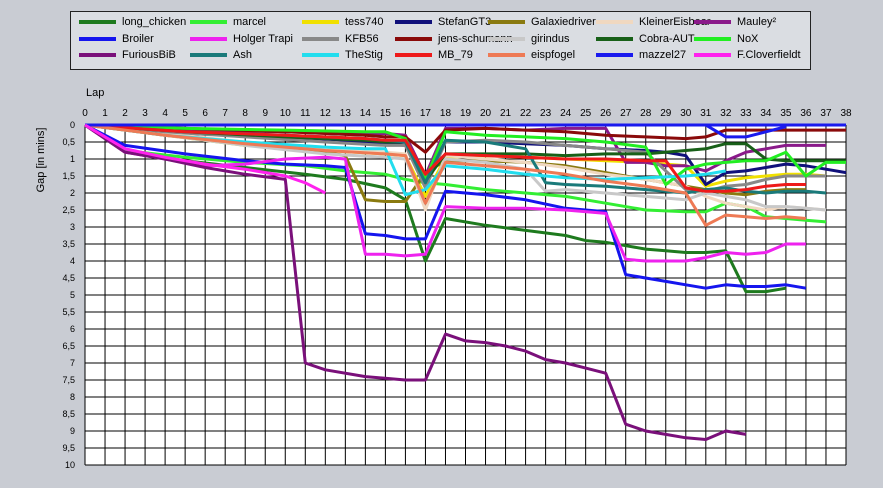  Describe the element at coordinates (72, 397) in the screenshot. I see `y-tick-label: 8` at that location.